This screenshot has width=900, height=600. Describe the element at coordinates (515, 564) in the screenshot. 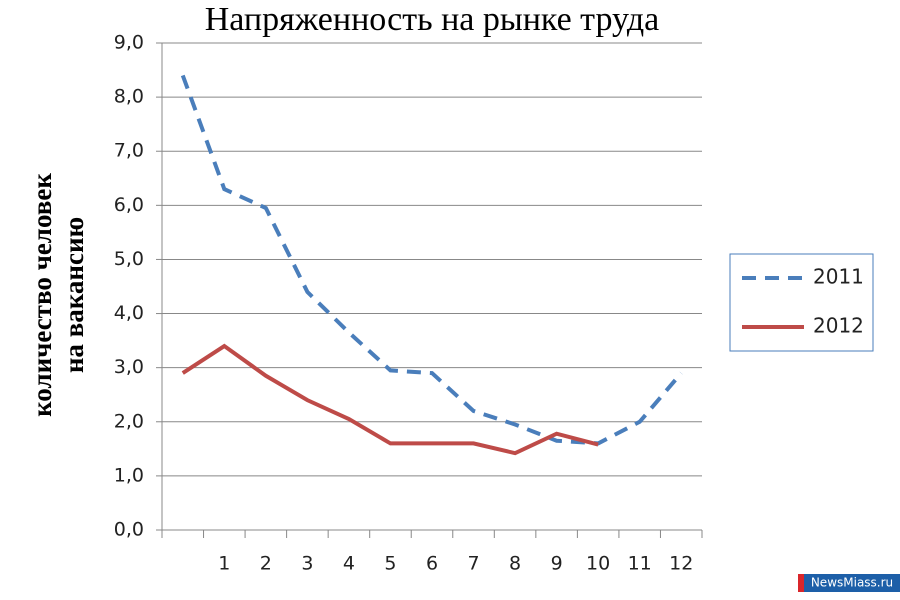

I see `x-tick-label: 8` at that location.